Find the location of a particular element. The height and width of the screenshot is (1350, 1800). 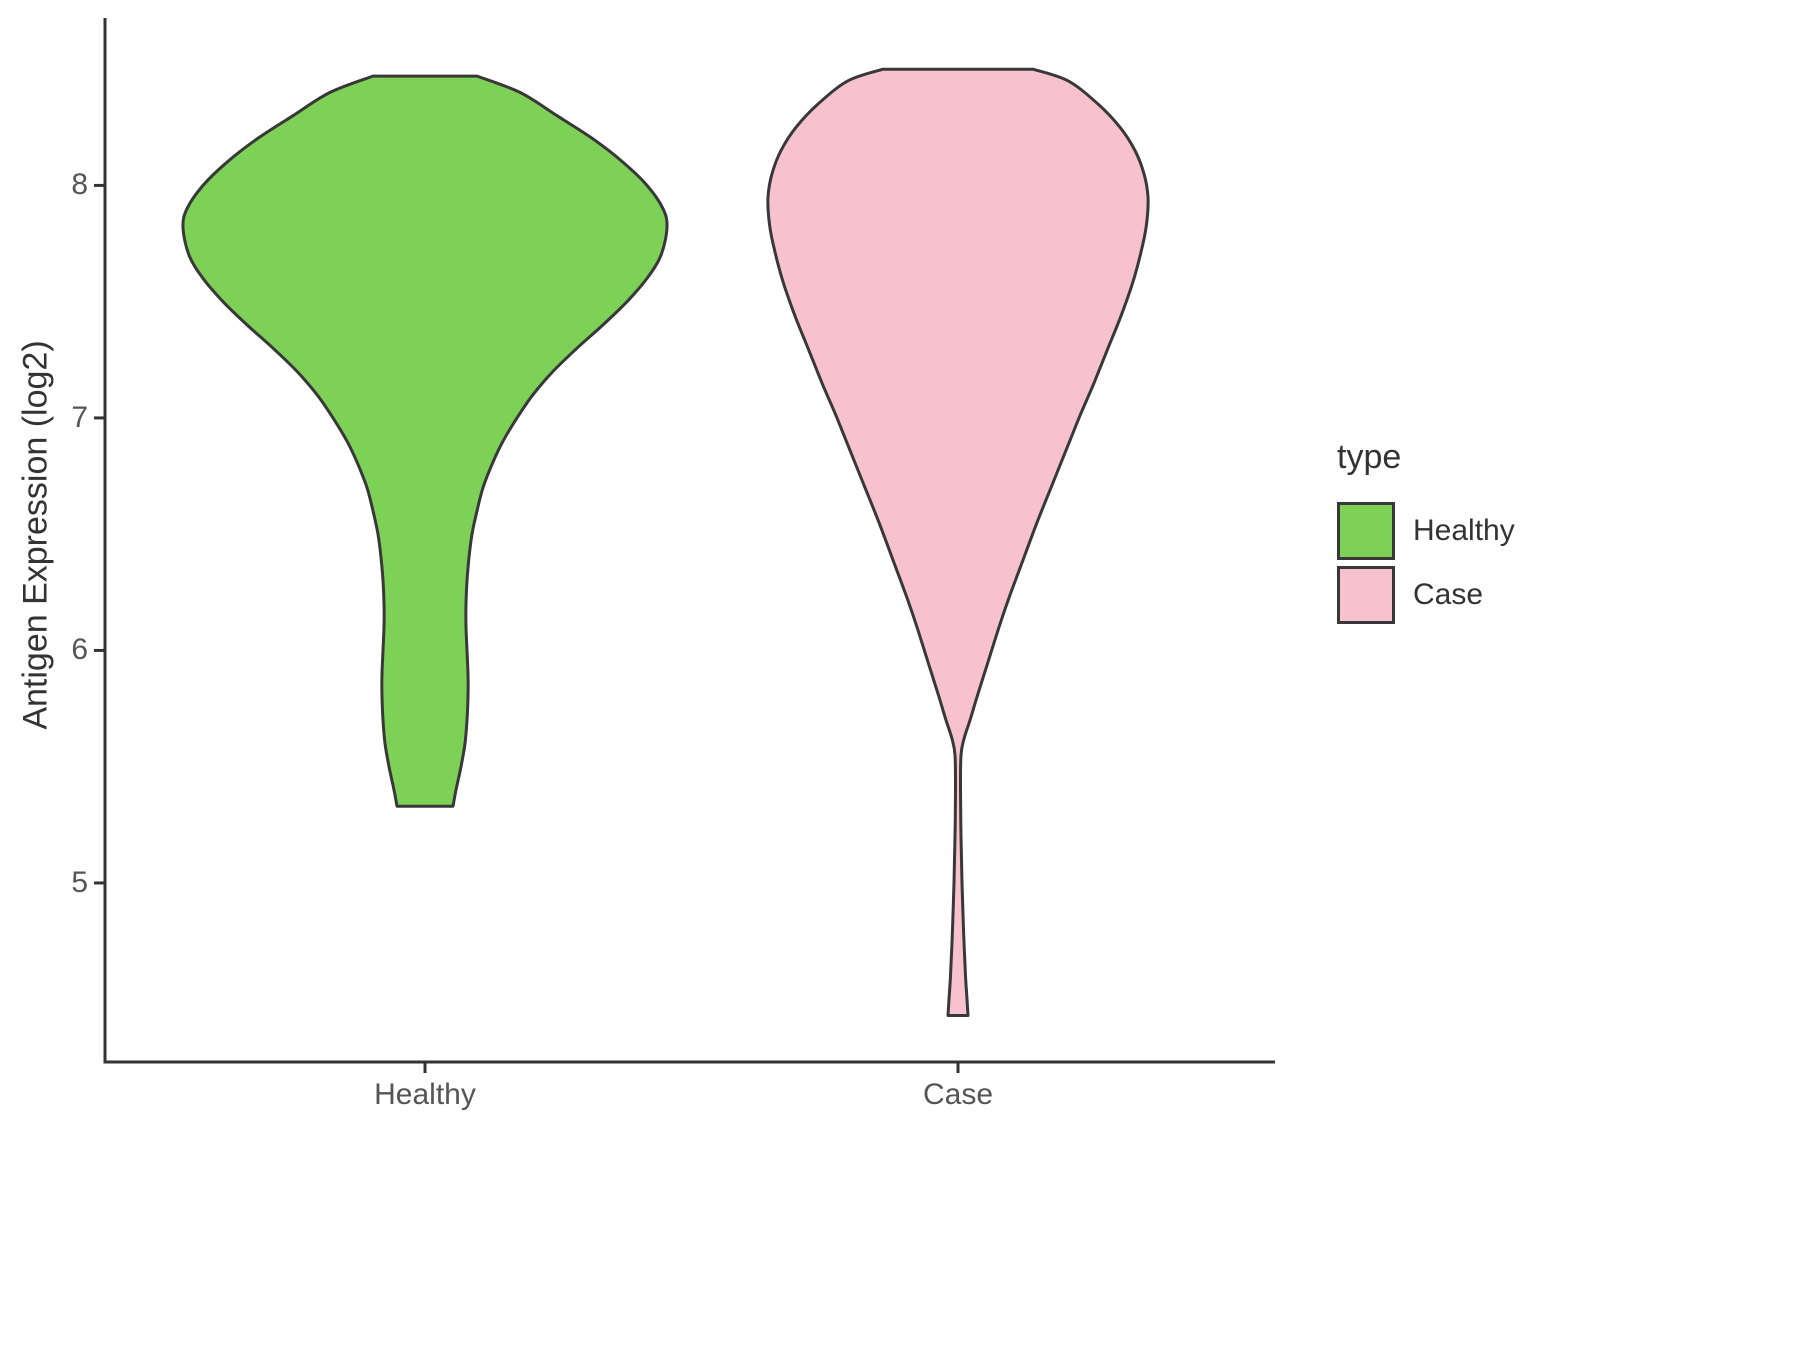

legend-item-healthy: Healthy is located at coordinates (1426, 531).